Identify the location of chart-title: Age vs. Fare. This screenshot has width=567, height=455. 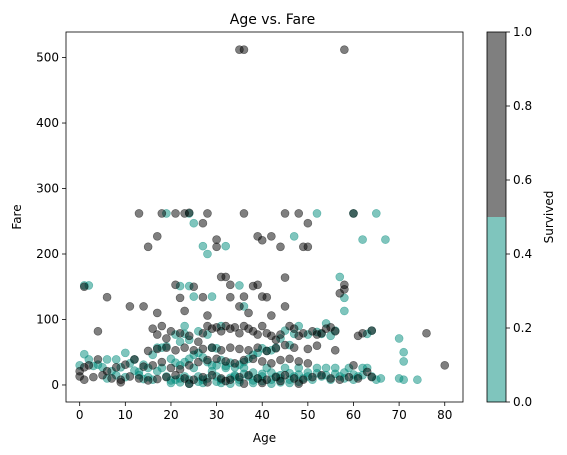
(272, 20).